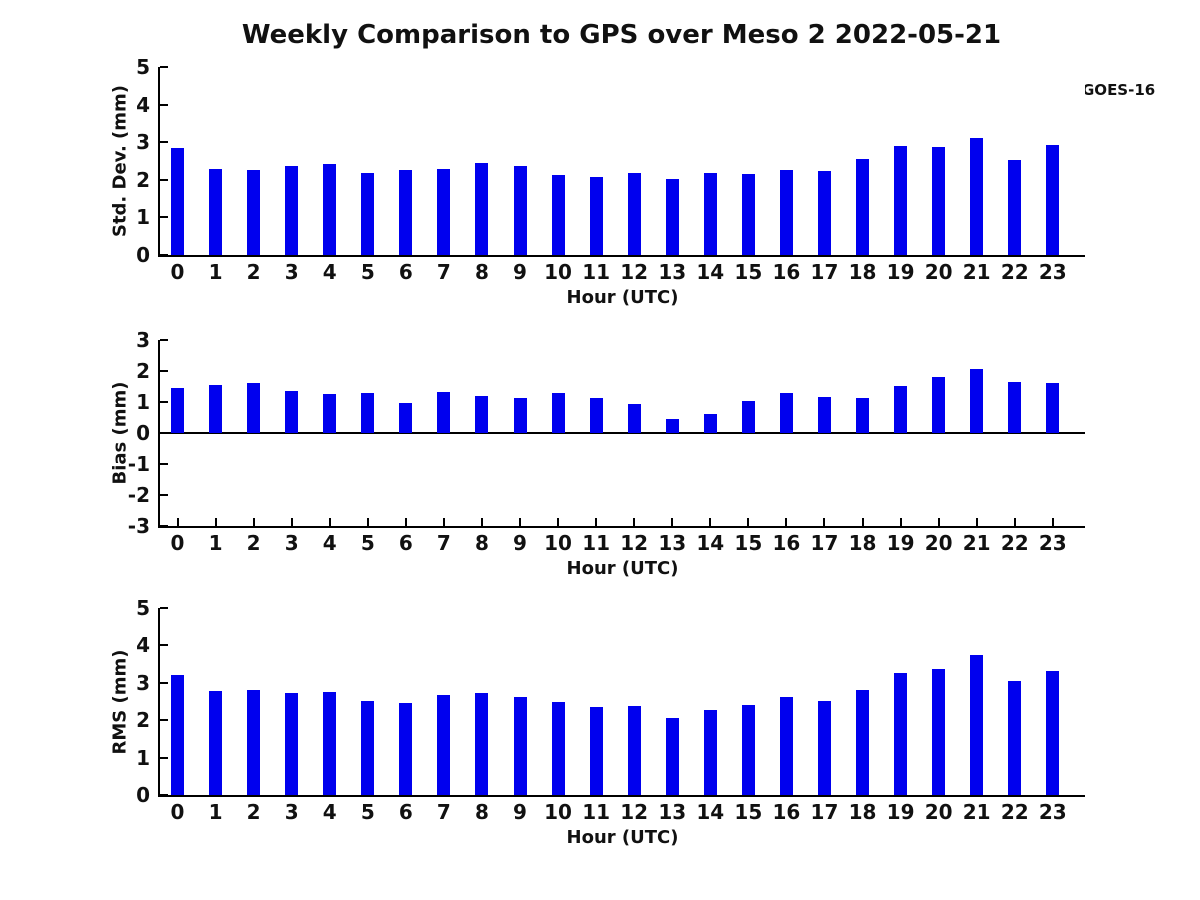  Describe the element at coordinates (786, 543) in the screenshot. I see `x-tick-label-hour-16: 16` at that location.